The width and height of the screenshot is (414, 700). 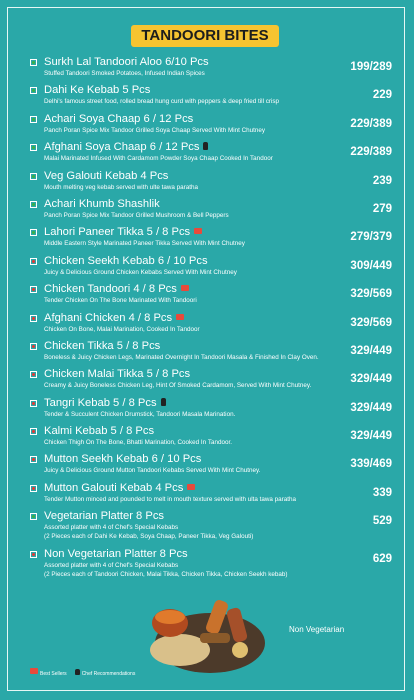 I want to click on item-name-text: Afghani Soya Chaap 6 / 12 Pcs, so click(x=122, y=147).